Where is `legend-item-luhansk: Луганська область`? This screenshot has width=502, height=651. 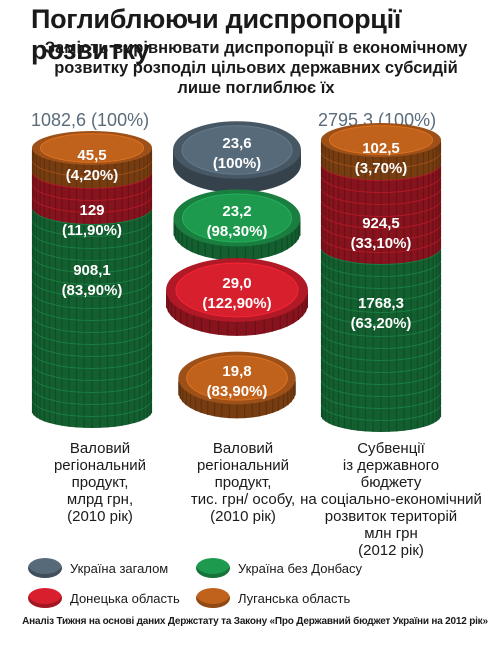 legend-item-luhansk: Луганська область is located at coordinates (273, 598).